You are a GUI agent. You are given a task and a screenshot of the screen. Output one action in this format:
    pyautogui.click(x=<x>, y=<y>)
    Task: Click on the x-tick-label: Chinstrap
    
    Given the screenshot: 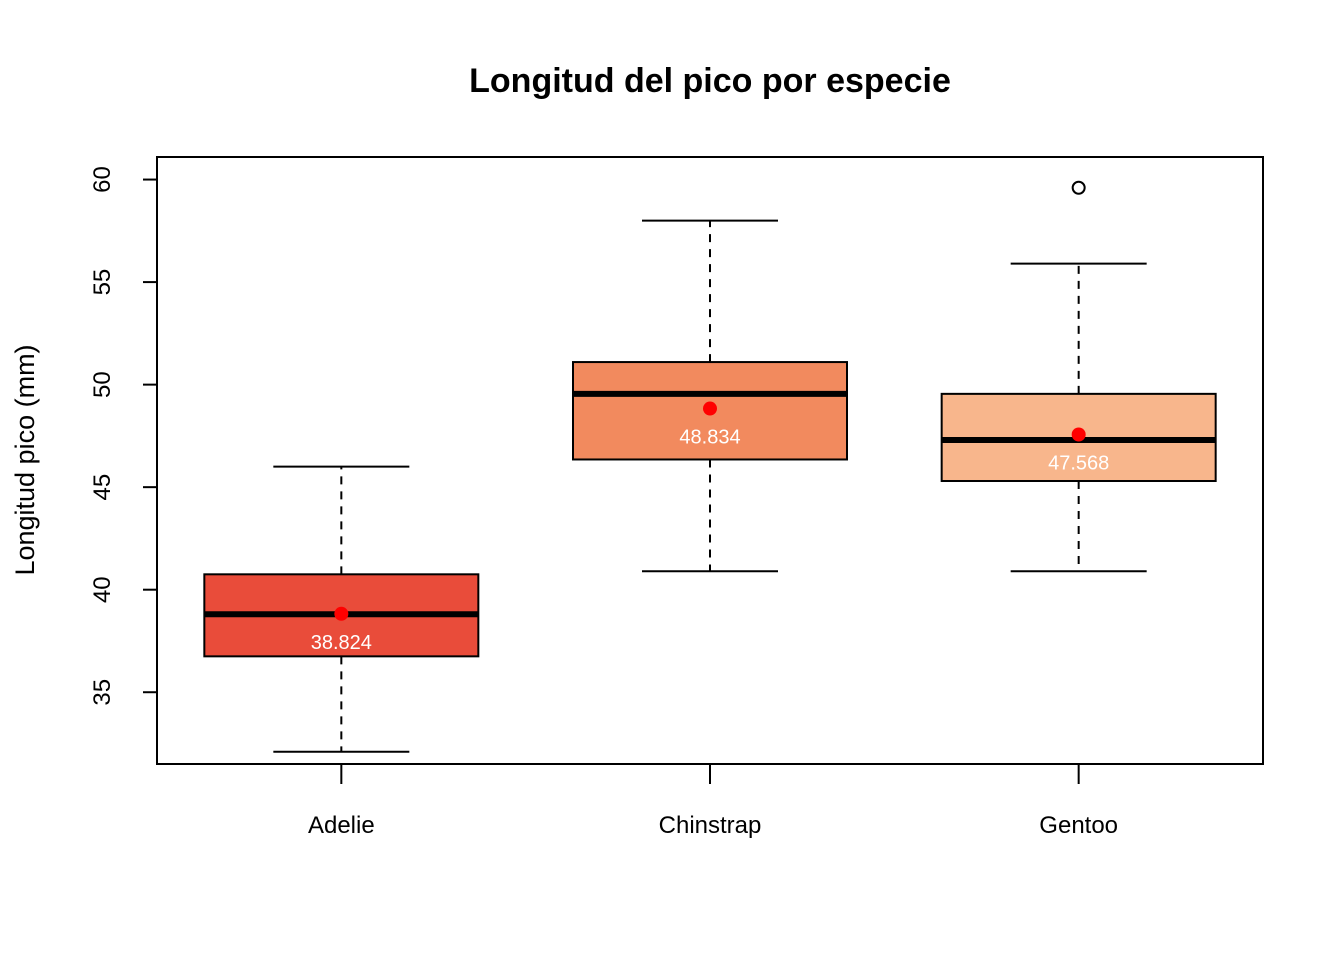 What is the action you would take?
    pyautogui.click(x=710, y=825)
    